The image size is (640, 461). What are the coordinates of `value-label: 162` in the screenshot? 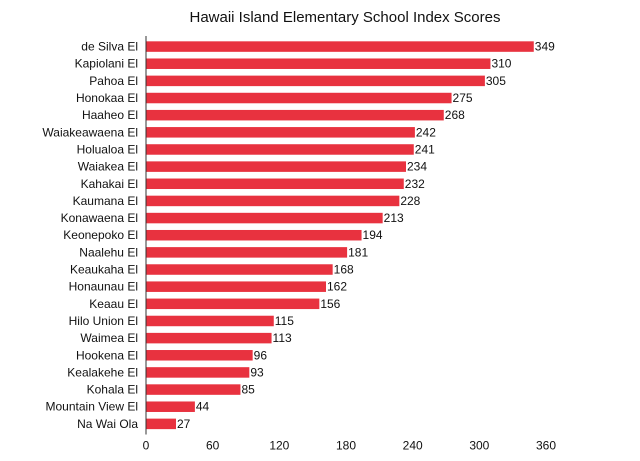 It's located at (337, 287).